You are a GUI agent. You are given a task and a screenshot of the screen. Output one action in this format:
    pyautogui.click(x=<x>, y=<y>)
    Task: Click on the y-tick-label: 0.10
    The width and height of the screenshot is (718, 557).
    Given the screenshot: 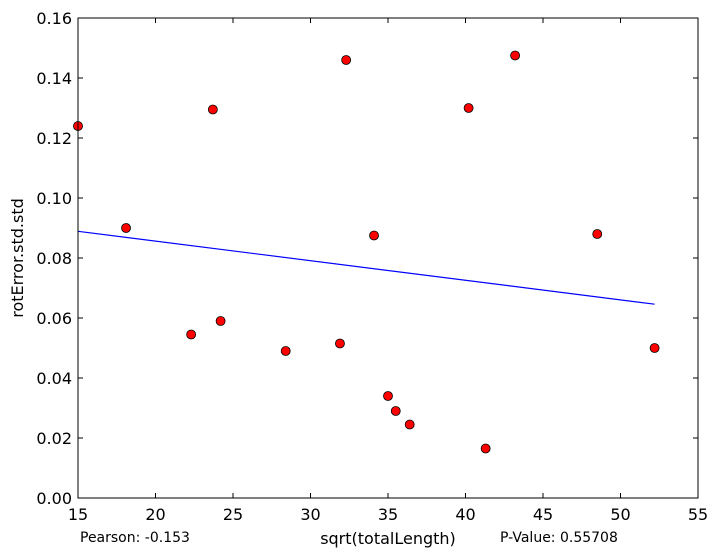 What is the action you would take?
    pyautogui.click(x=54, y=198)
    